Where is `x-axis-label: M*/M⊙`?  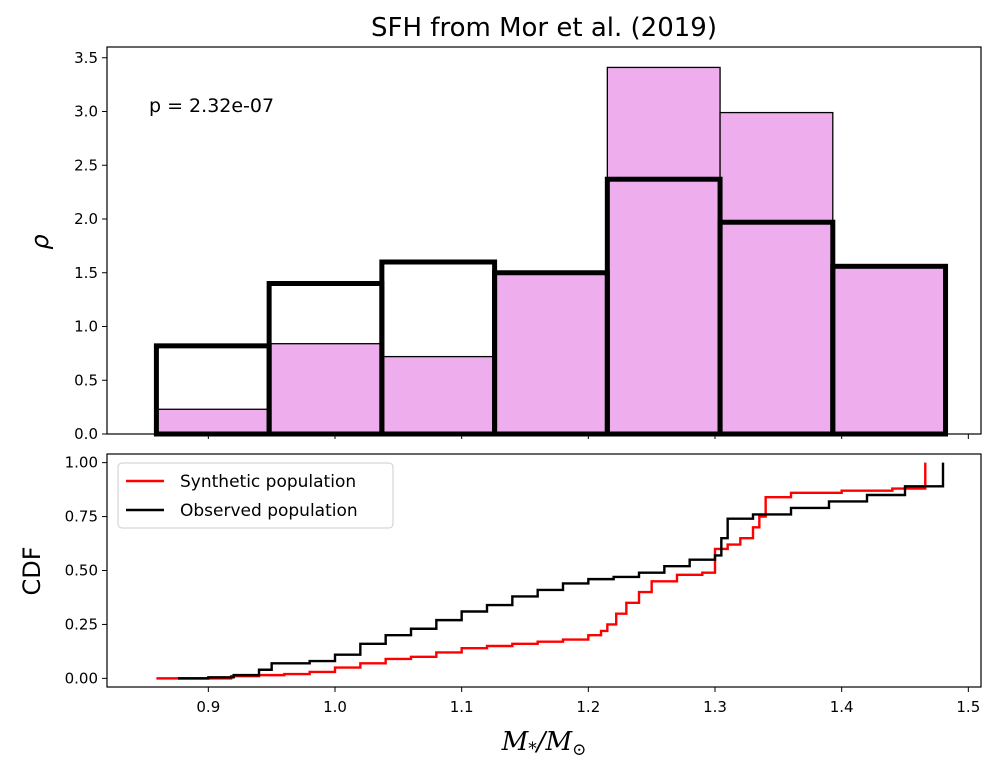 x-axis-label: M*/M⊙ is located at coordinates (544, 743).